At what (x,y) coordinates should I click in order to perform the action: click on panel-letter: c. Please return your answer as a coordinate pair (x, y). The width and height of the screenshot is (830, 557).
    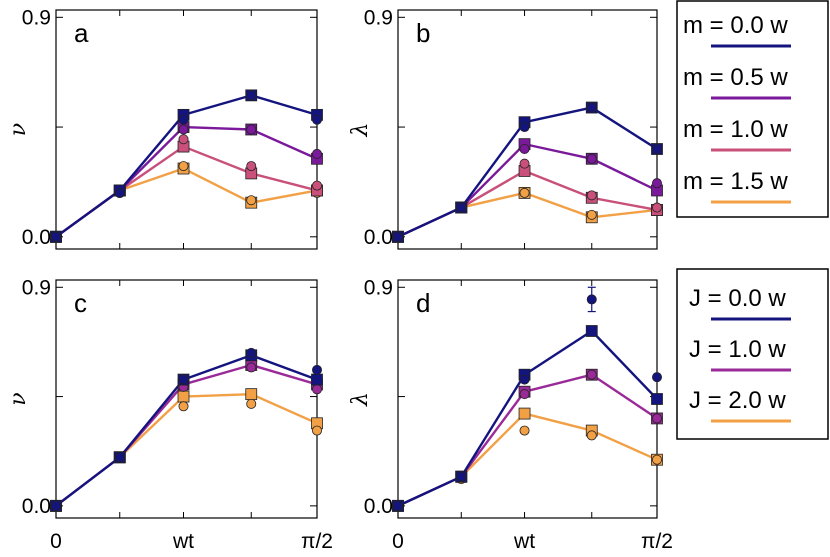
    Looking at the image, I should click on (80, 303).